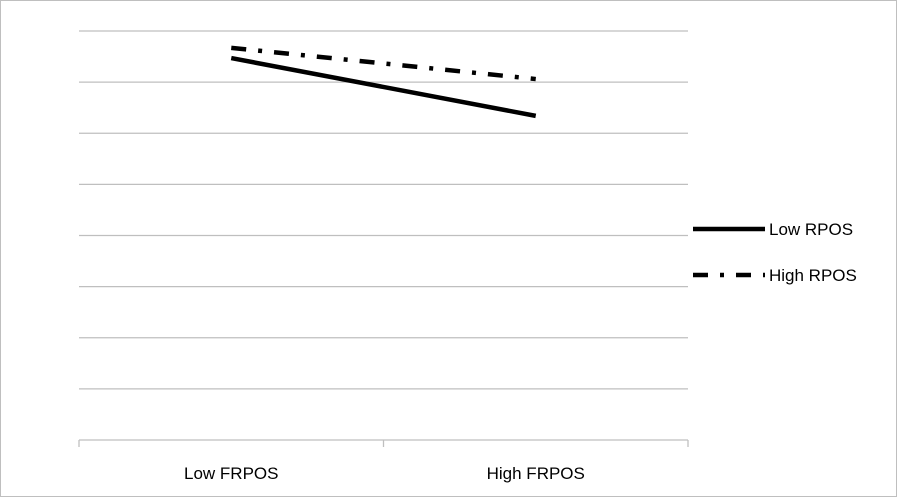 This screenshot has width=897, height=498. Describe the element at coordinates (536, 473) in the screenshot. I see `x-tick-label: High FRPOS` at that location.